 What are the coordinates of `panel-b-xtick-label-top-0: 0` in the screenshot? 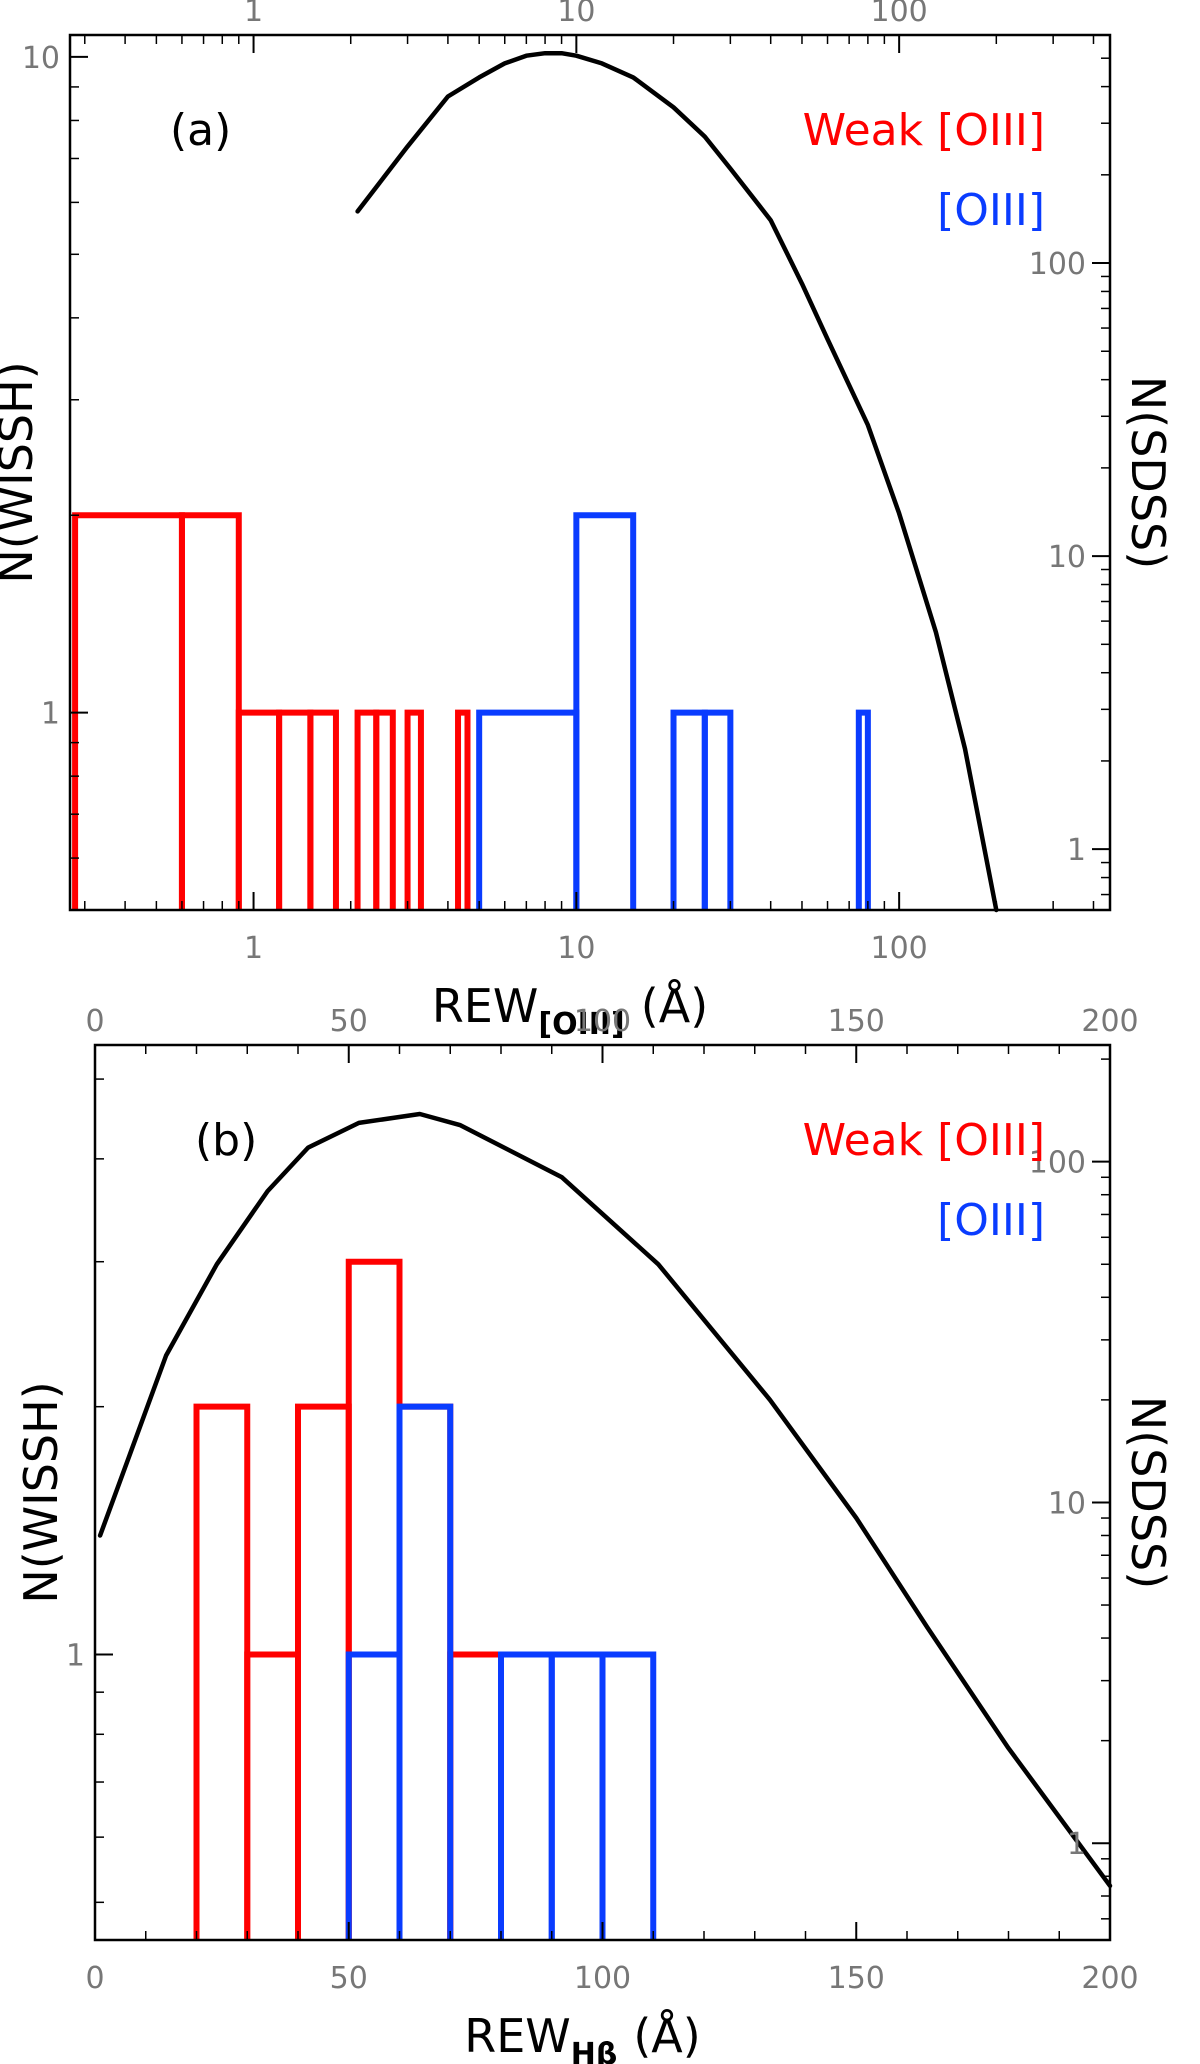 It's located at (94, 1021).